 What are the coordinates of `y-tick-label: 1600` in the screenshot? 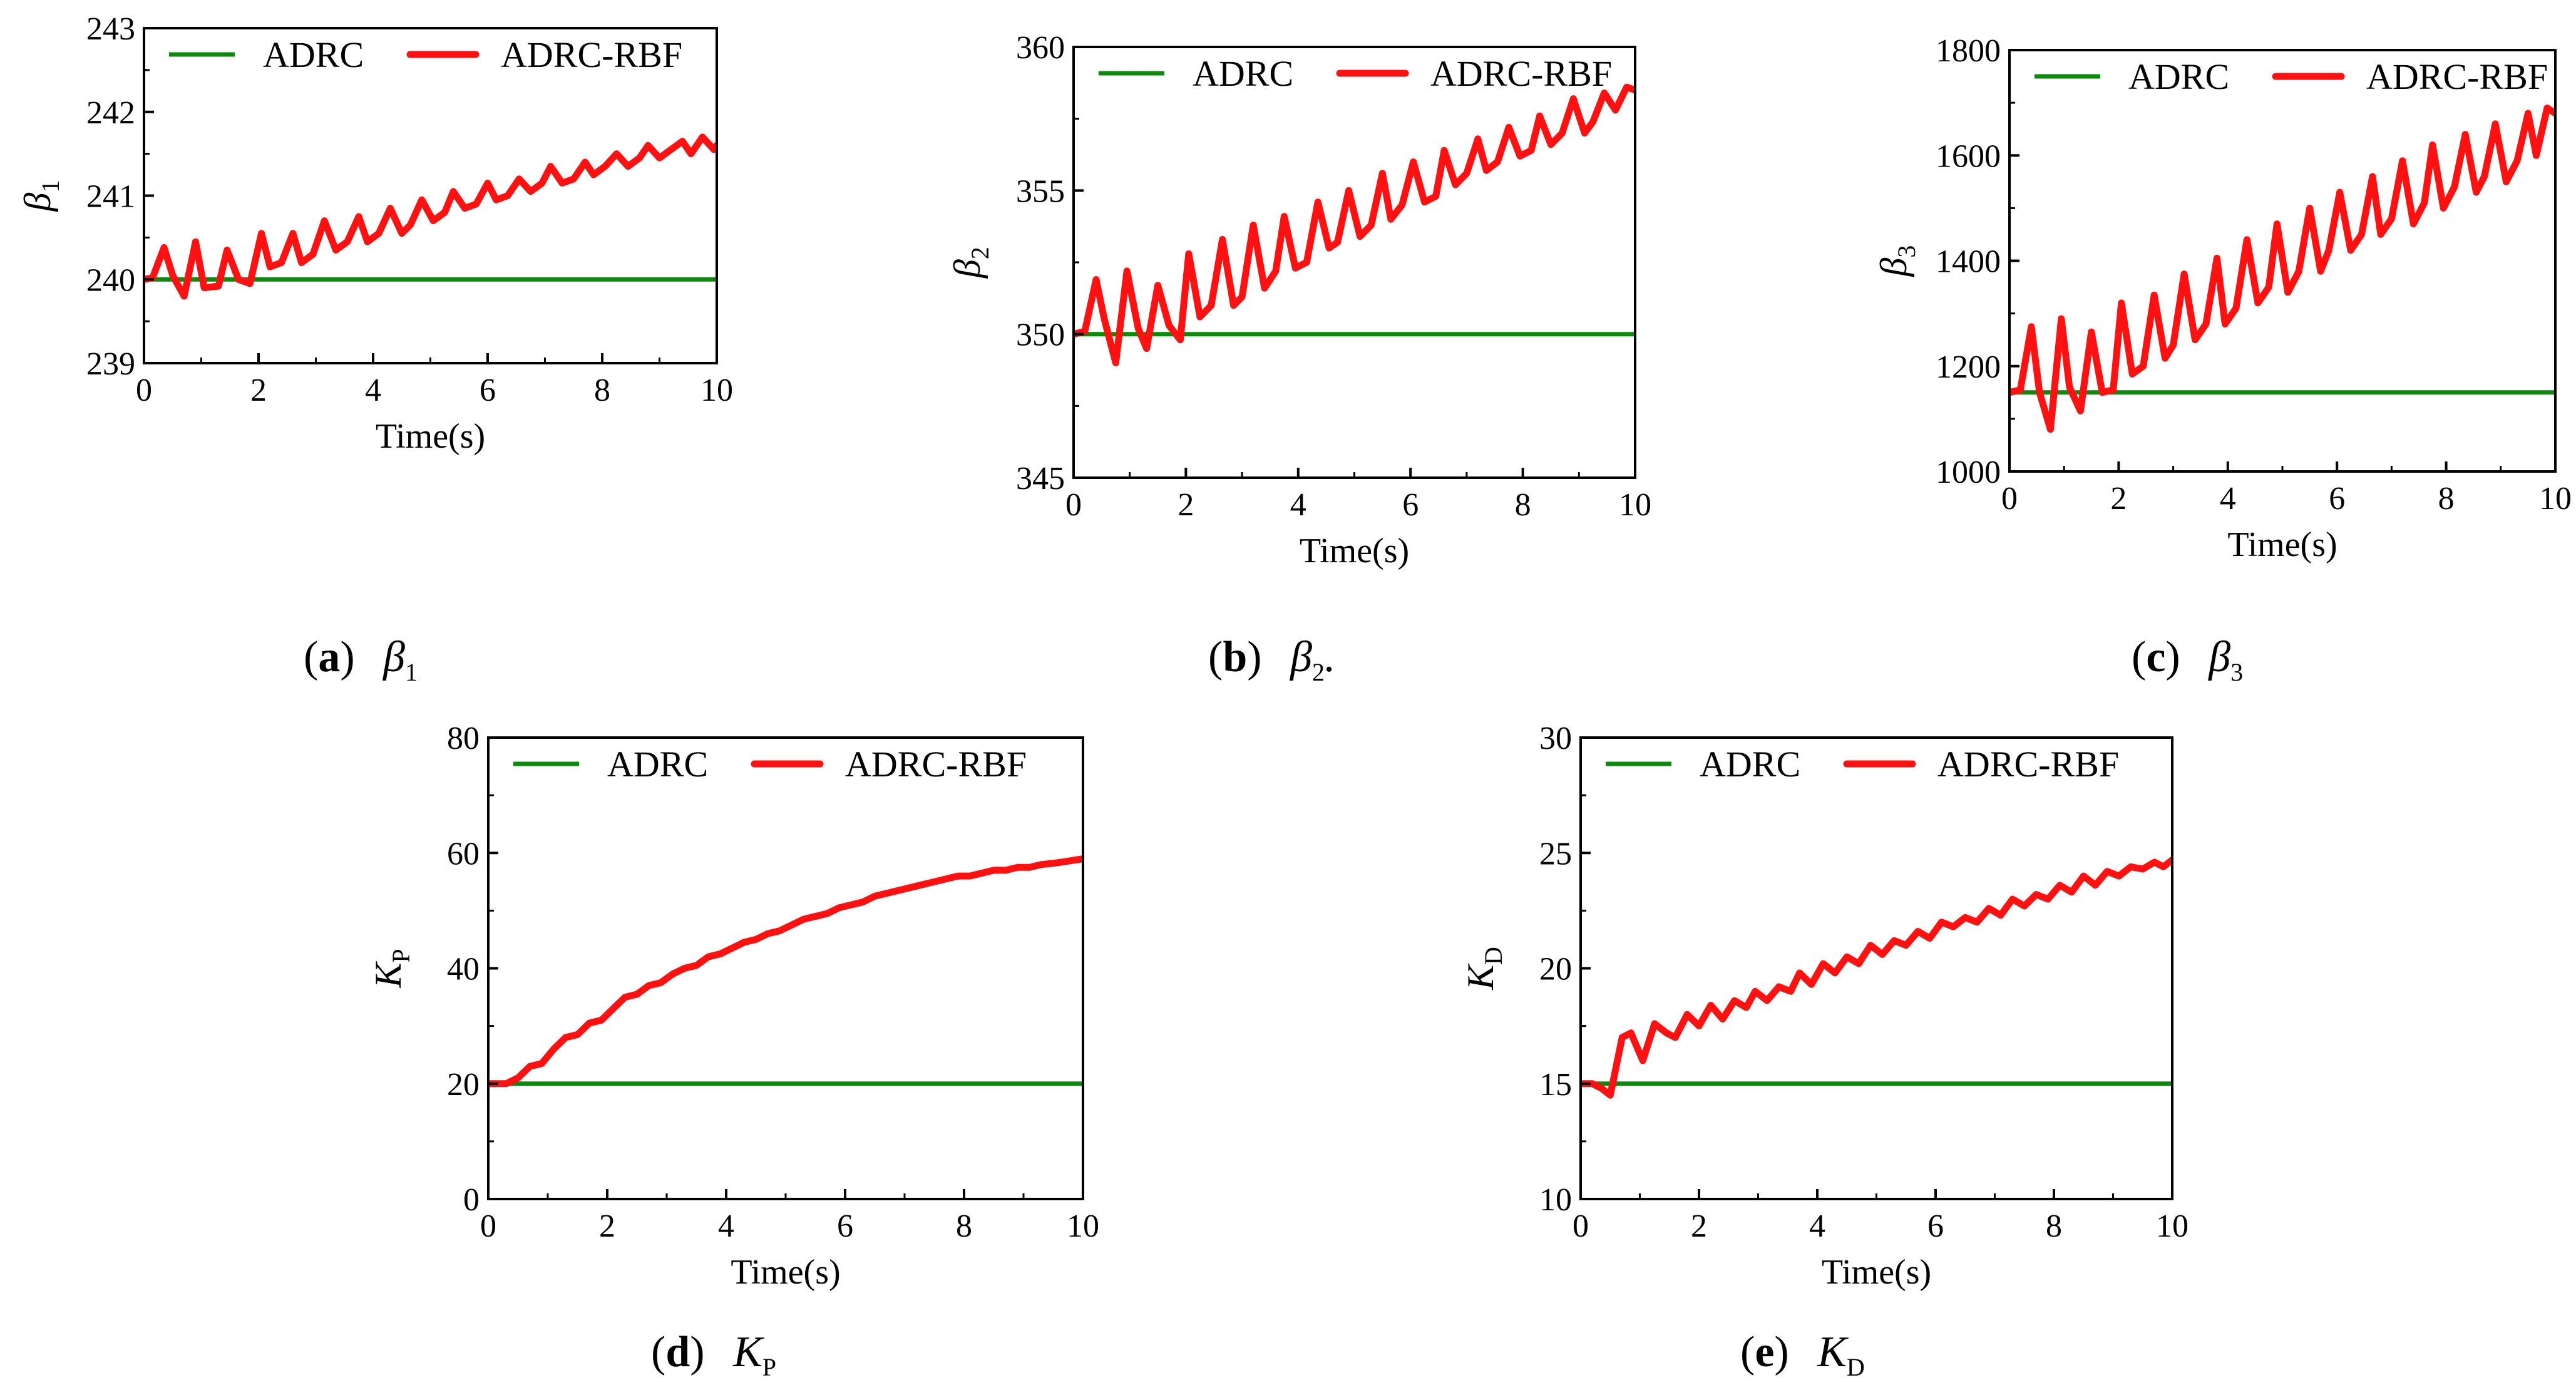 It's located at (1968, 156).